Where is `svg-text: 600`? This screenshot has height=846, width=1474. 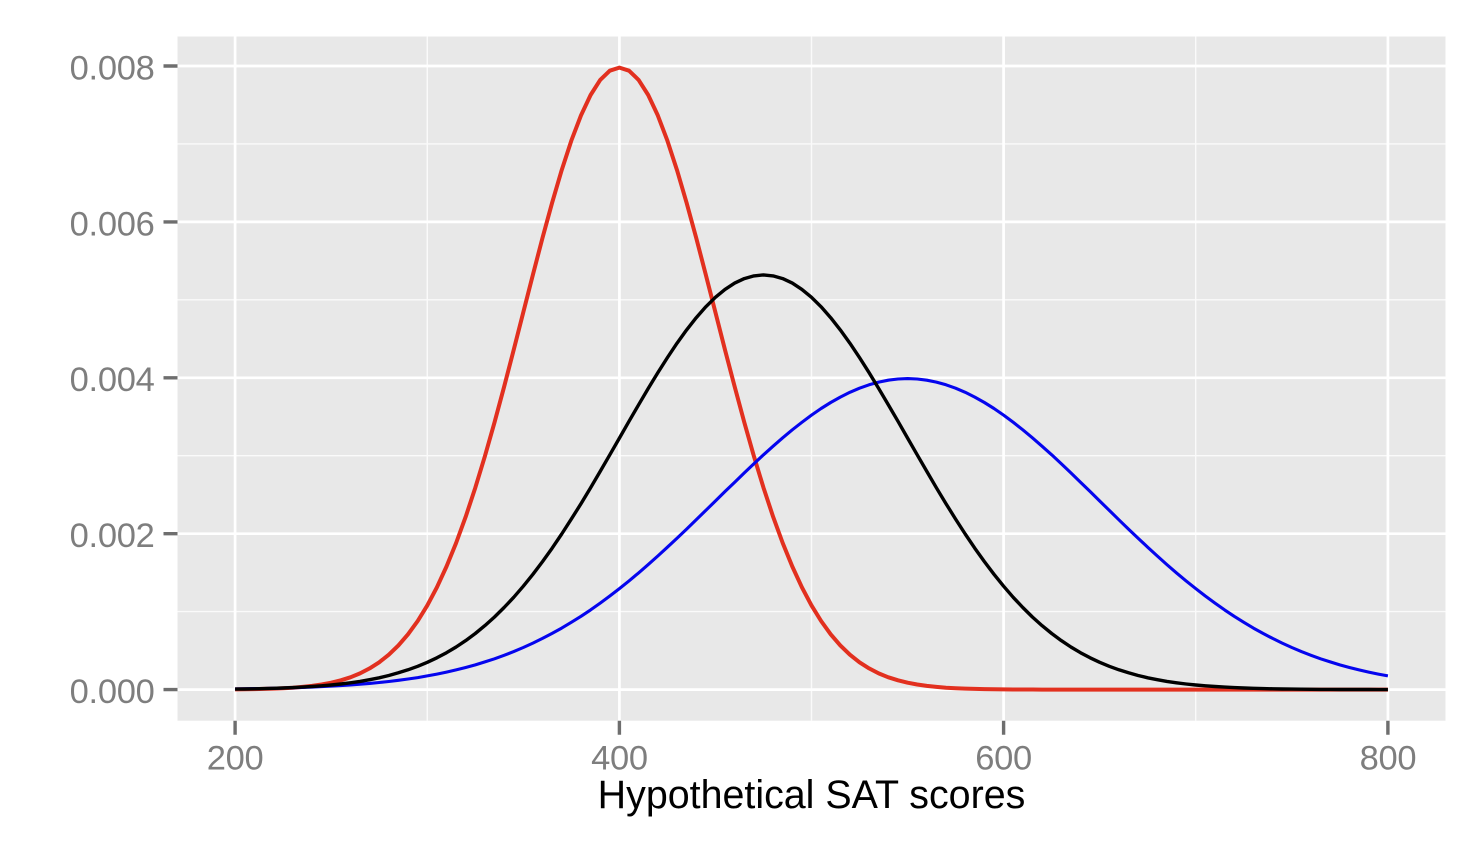 svg-text: 600 is located at coordinates (1003, 759).